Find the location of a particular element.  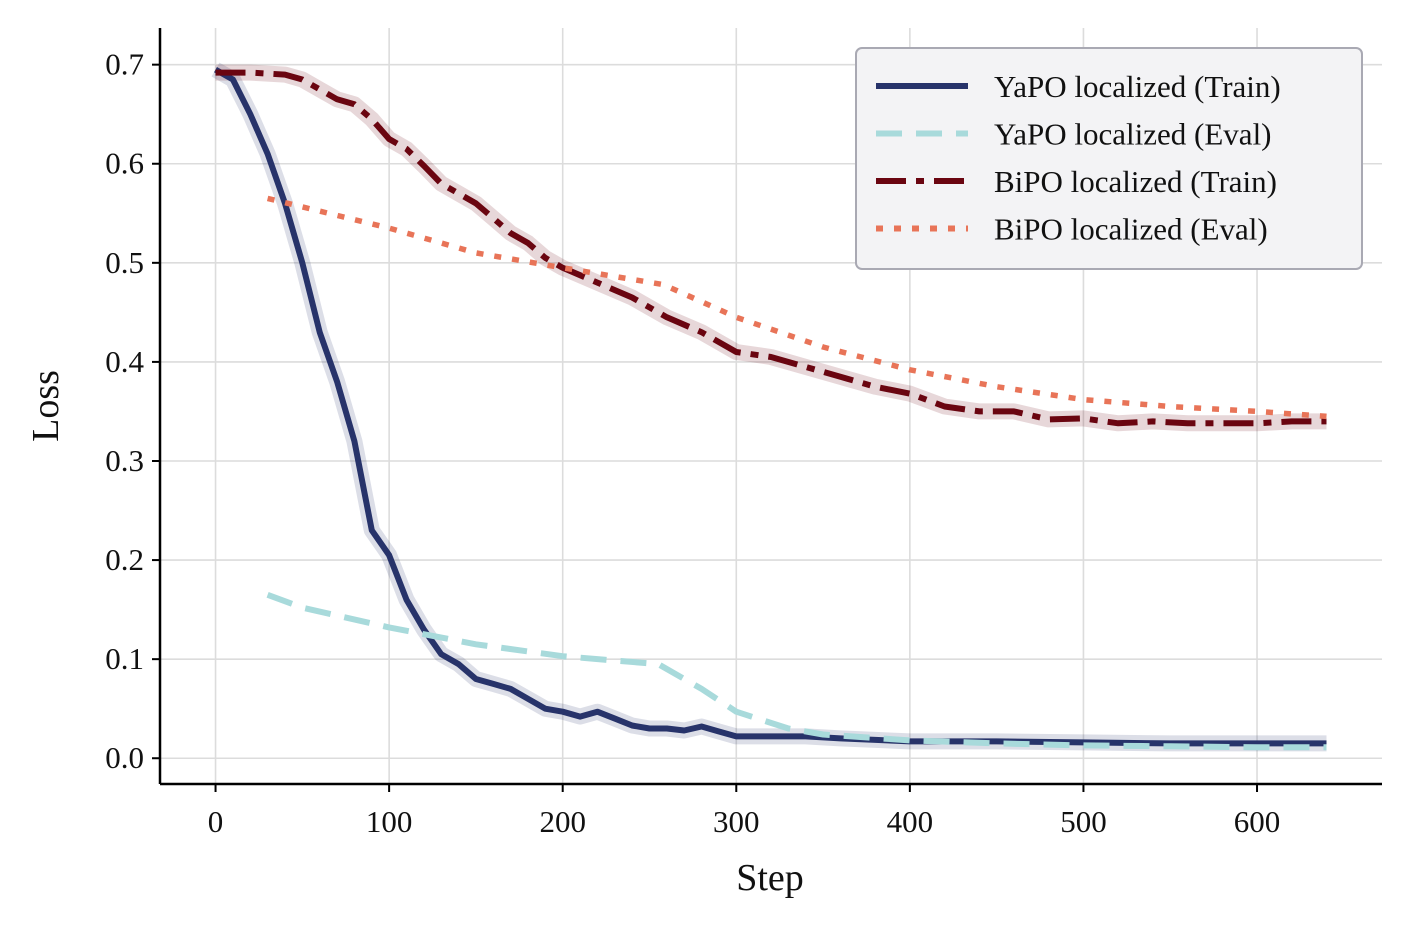

legend-box is located at coordinates (1109, 158).